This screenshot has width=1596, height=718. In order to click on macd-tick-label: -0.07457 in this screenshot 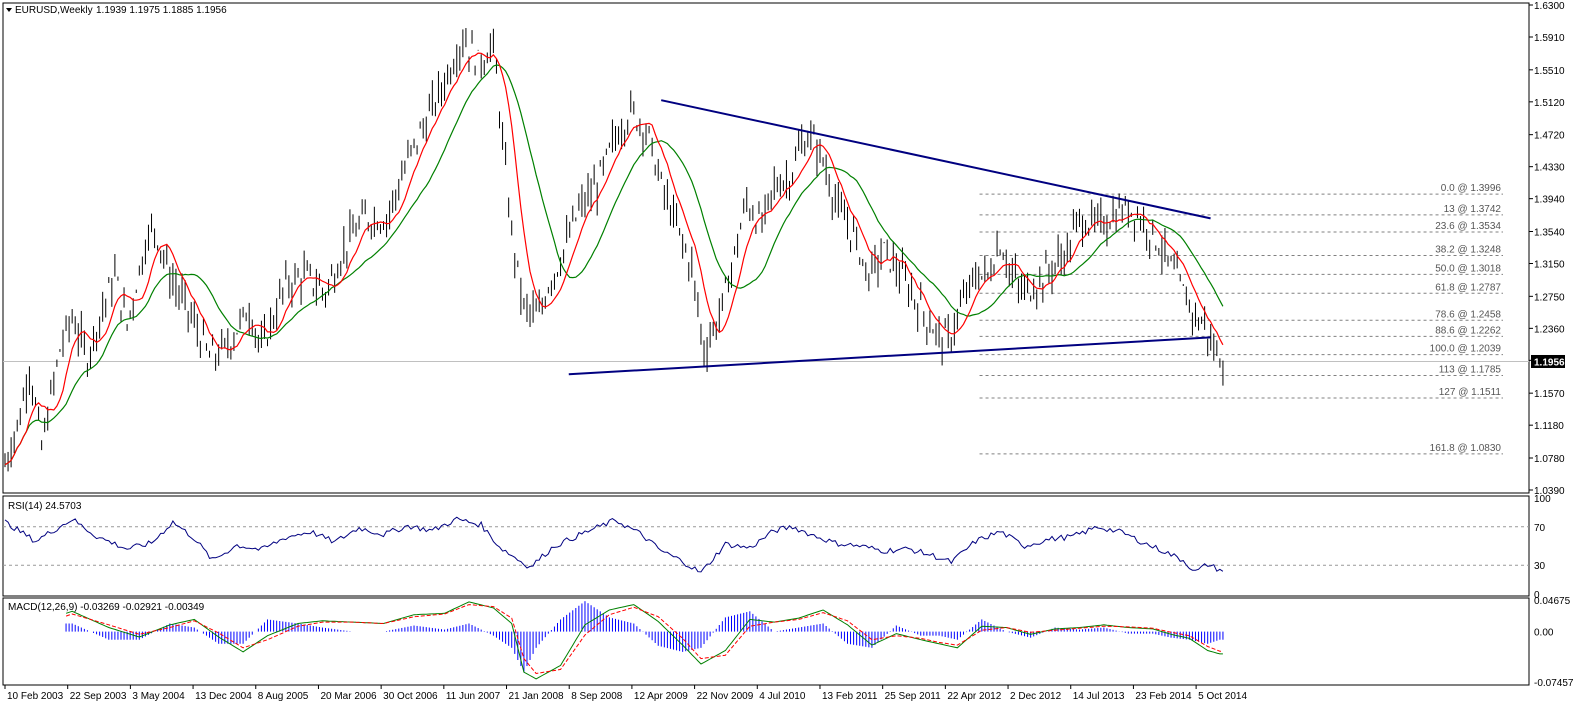, I will do `click(1554, 683)`.